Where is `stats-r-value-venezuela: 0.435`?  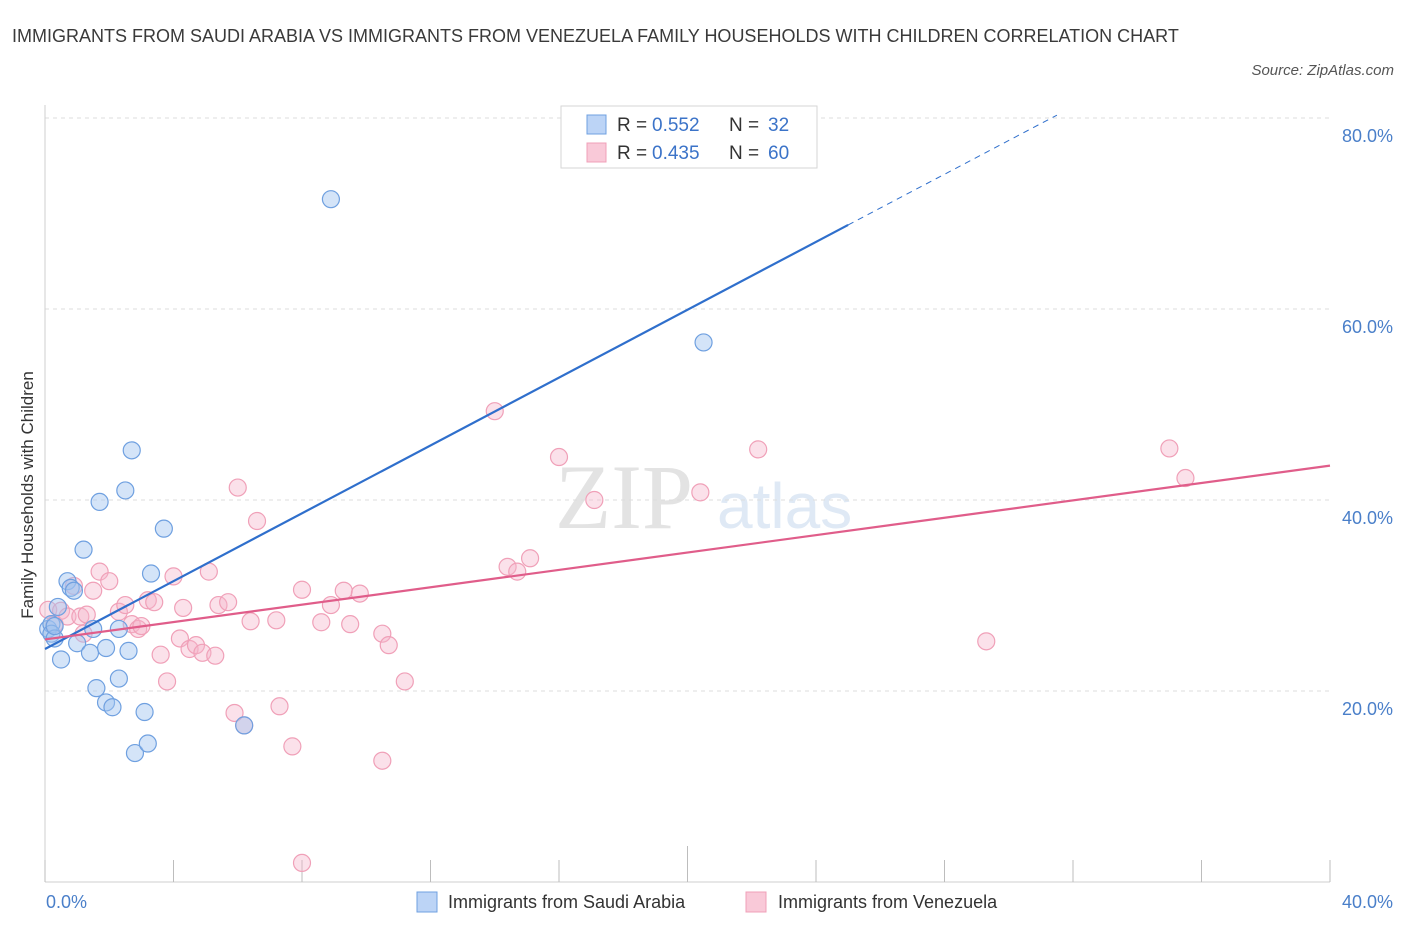
stats-r-value-venezuela: 0.435 is located at coordinates (676, 153).